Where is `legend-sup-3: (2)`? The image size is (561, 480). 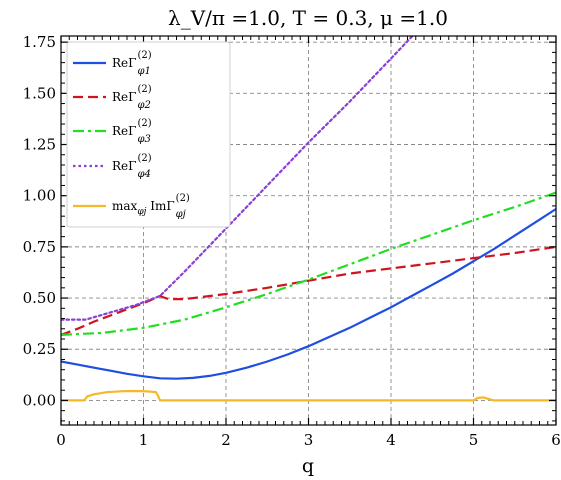 legend-sup-3: (2) is located at coordinates (144, 123).